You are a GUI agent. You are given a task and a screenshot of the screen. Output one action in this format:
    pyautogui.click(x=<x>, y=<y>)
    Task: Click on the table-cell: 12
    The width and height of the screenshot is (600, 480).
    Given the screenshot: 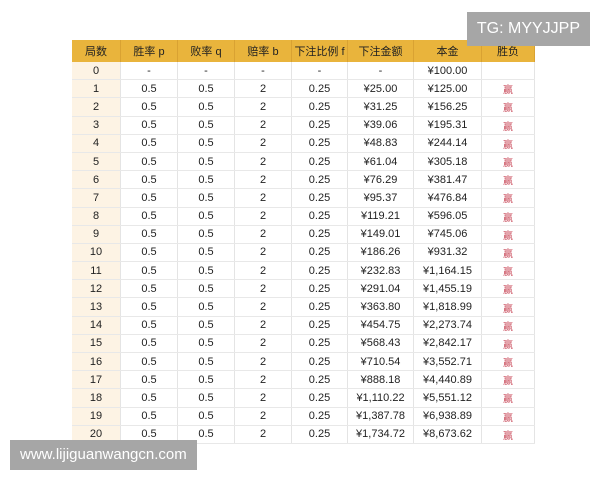 What is the action you would take?
    pyautogui.click(x=96, y=289)
    